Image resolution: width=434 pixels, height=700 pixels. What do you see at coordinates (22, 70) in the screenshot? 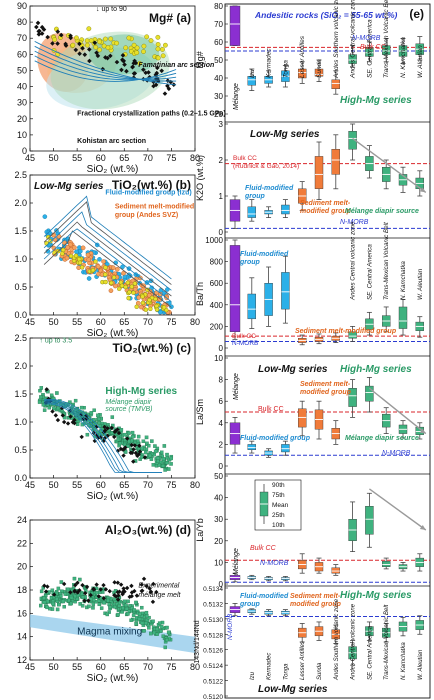
I see `y-tick-label: 50` at bounding box center [22, 70].